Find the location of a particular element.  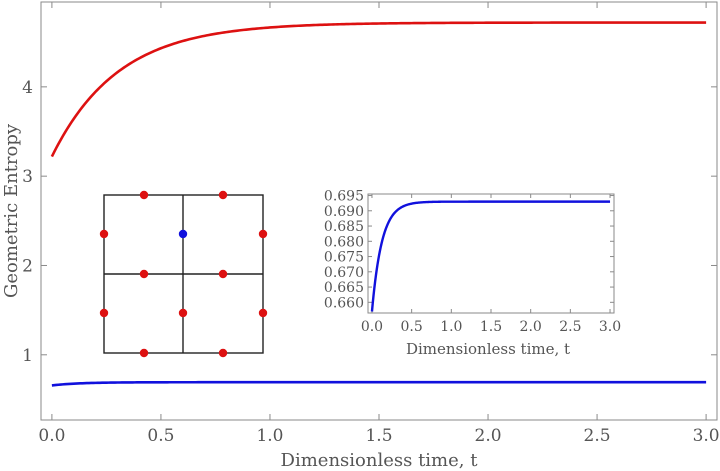

inset-x-axis-label: Dimensionless time, t is located at coordinates (488, 349).